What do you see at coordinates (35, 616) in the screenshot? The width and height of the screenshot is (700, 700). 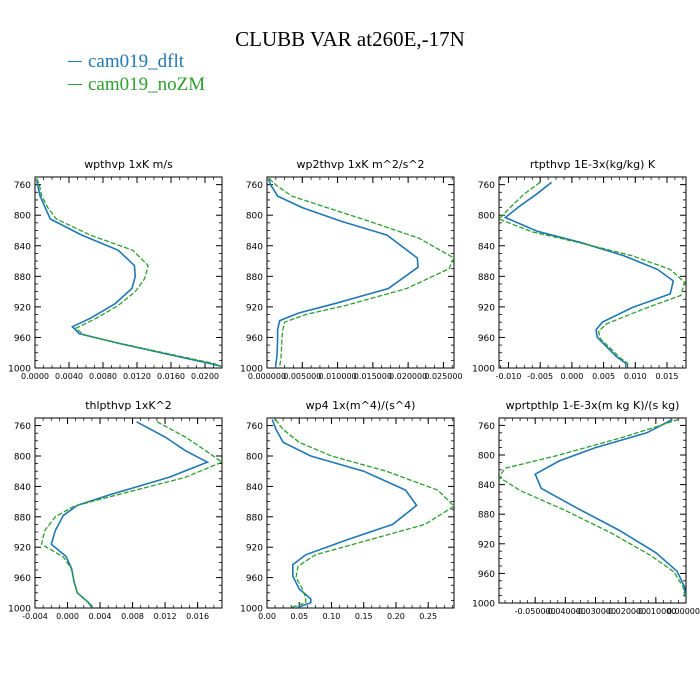 I see `x-tick-label: -0.004` at bounding box center [35, 616].